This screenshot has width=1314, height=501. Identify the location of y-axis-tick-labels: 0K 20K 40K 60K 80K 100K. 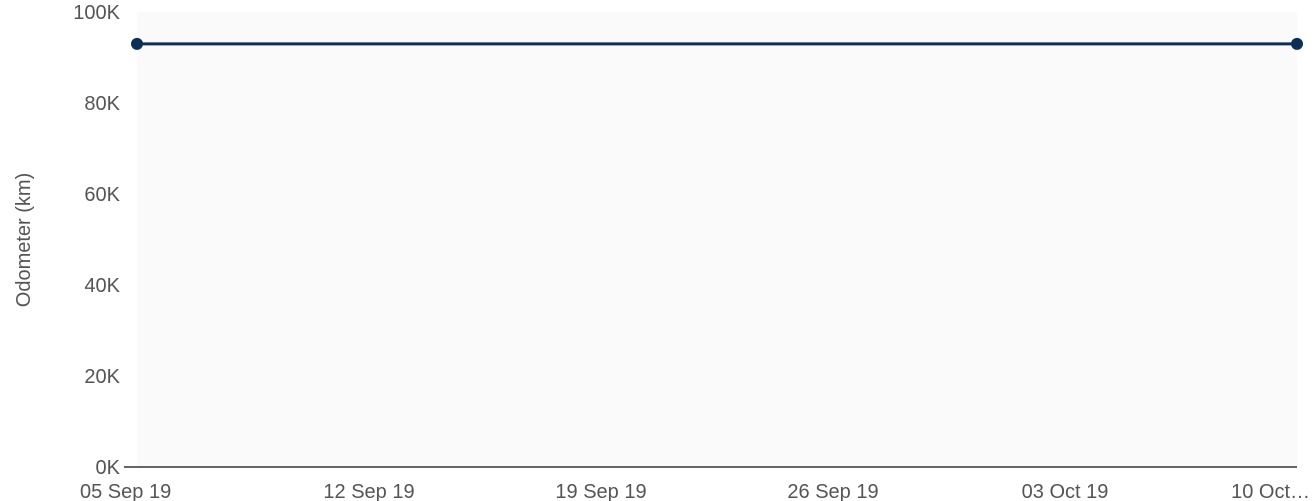
(96, 240).